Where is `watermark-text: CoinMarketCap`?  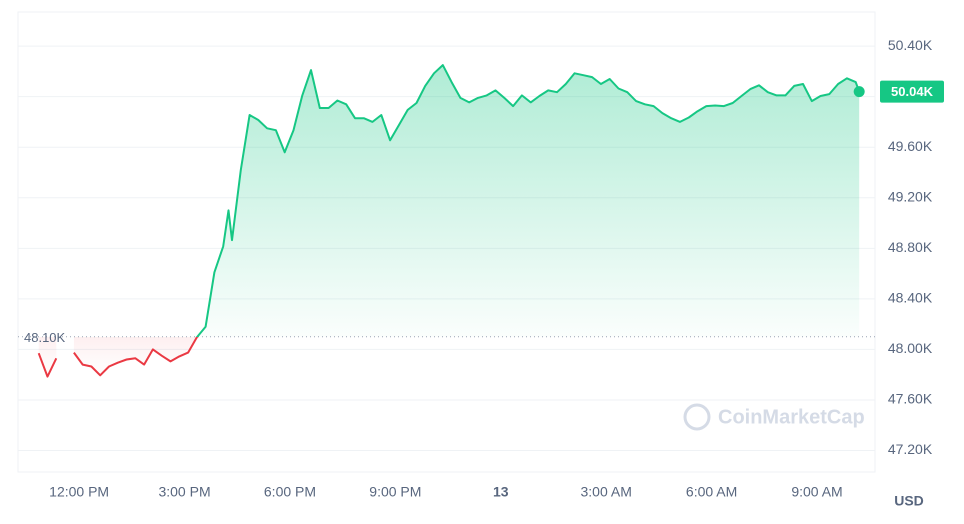
watermark-text: CoinMarketCap is located at coordinates (791, 417).